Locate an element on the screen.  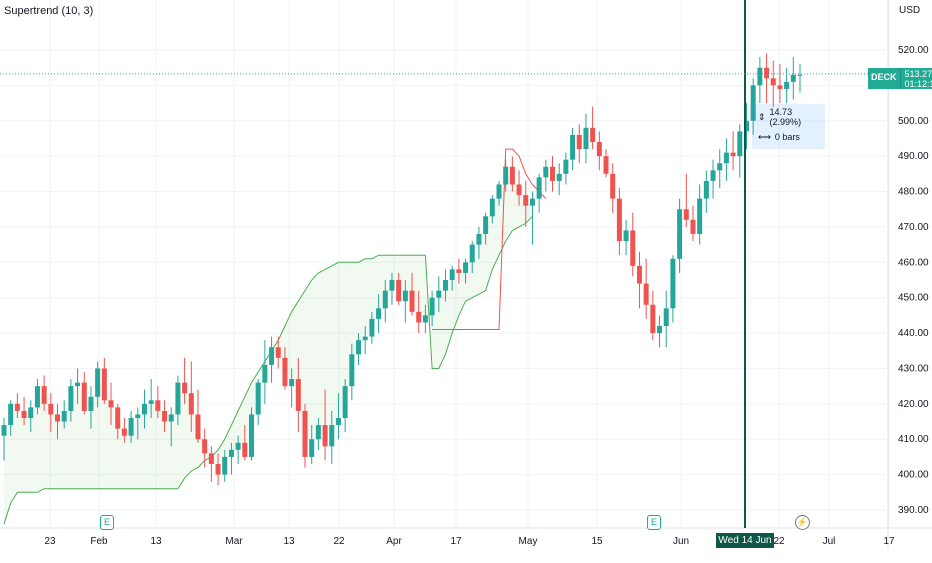
time-axis: 23 Feb 13 Mar 13 22 Apr 17 May 15 Jun 22 Jul 17 is located at coordinates (469, 541).